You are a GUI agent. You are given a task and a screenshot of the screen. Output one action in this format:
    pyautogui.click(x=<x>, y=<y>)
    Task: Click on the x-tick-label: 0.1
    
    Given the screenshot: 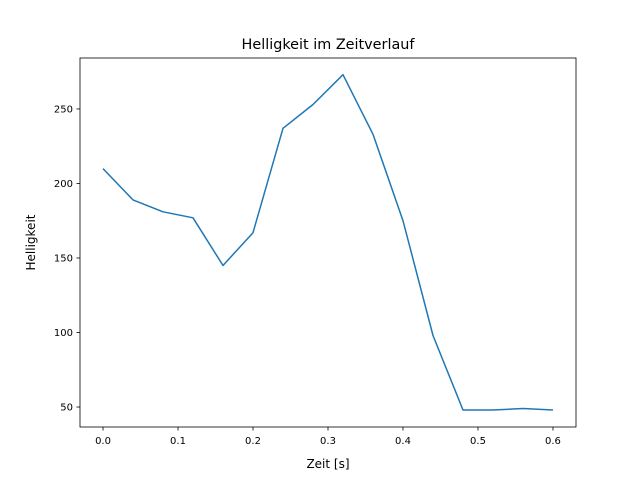 What is the action you would take?
    pyautogui.click(x=178, y=441)
    